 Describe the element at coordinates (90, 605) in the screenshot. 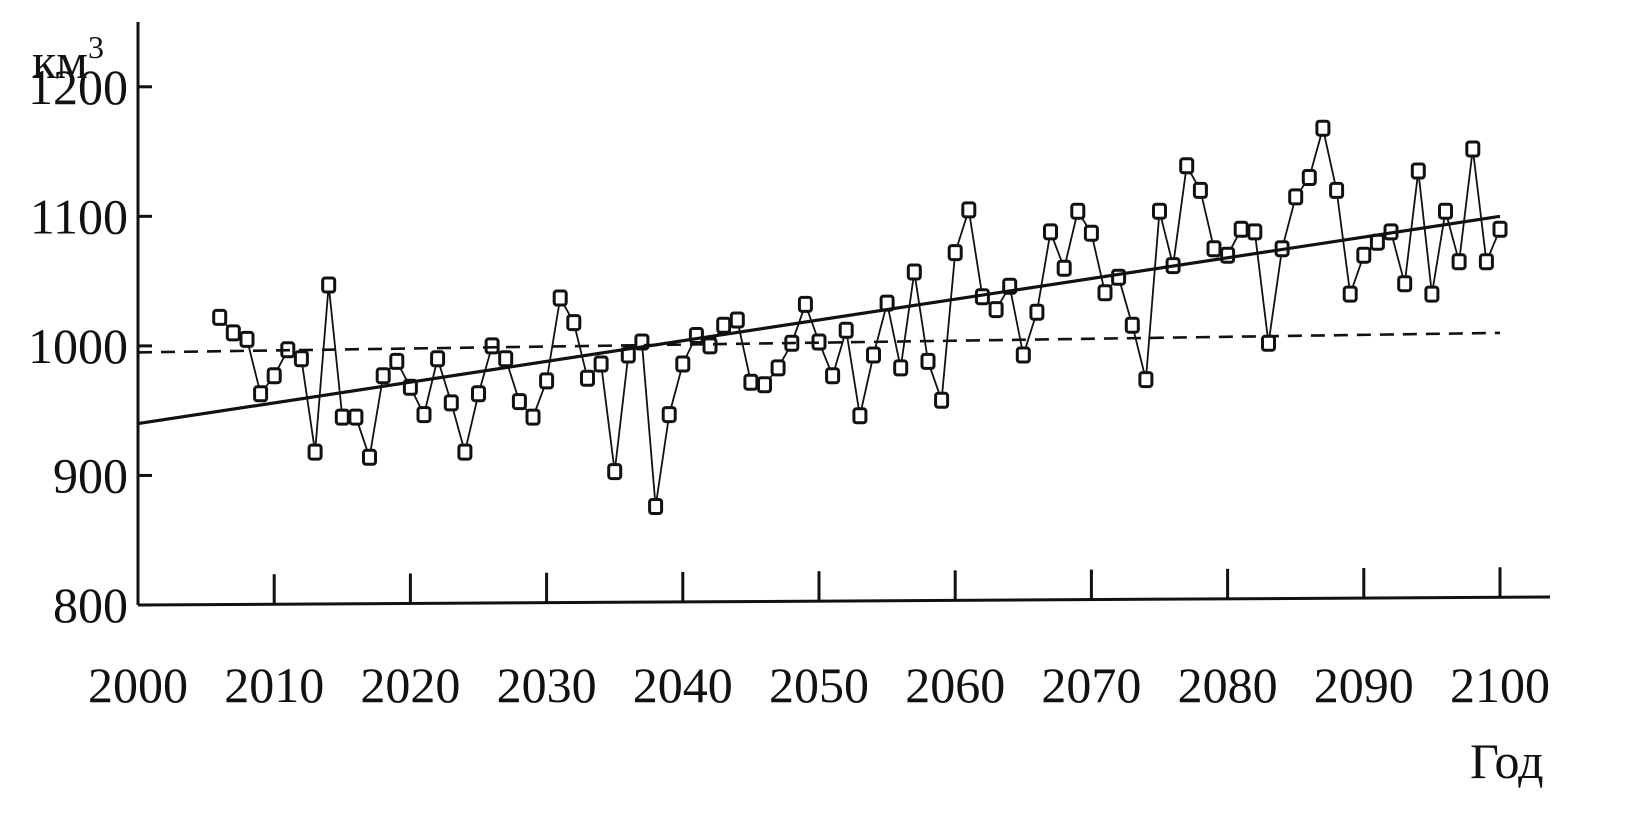

I see `y-tick-label: 800` at that location.